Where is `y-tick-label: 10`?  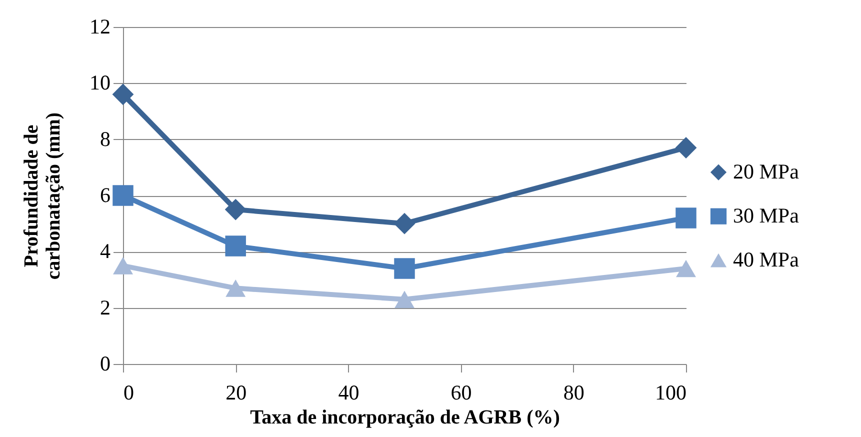 y-tick-label: 10 is located at coordinates (100, 82).